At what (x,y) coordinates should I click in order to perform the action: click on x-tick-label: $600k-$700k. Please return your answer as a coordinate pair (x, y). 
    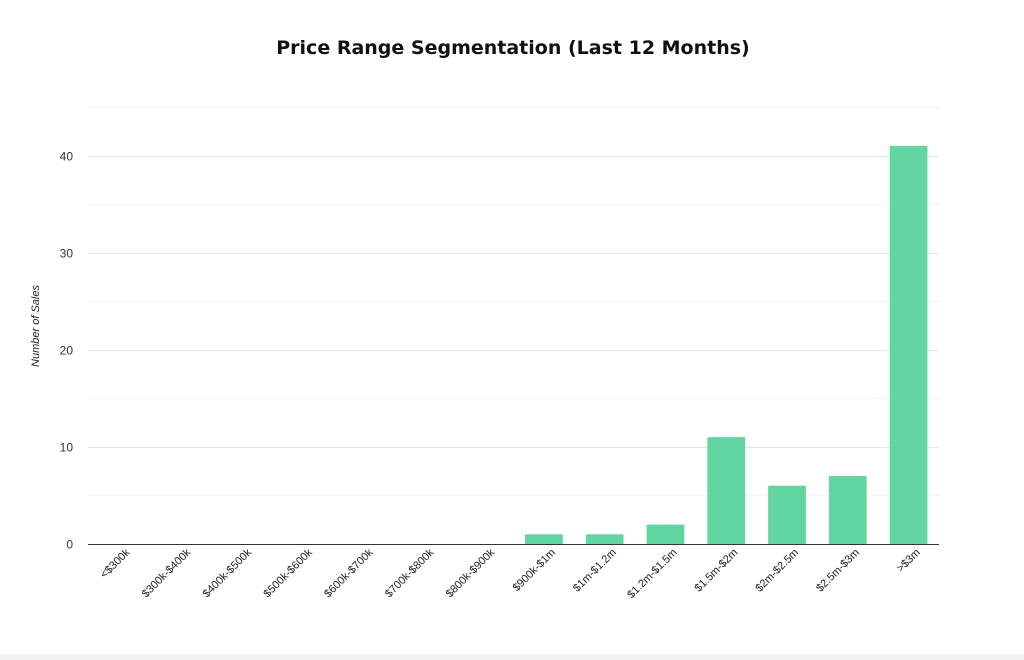
    Looking at the image, I should click on (349, 573).